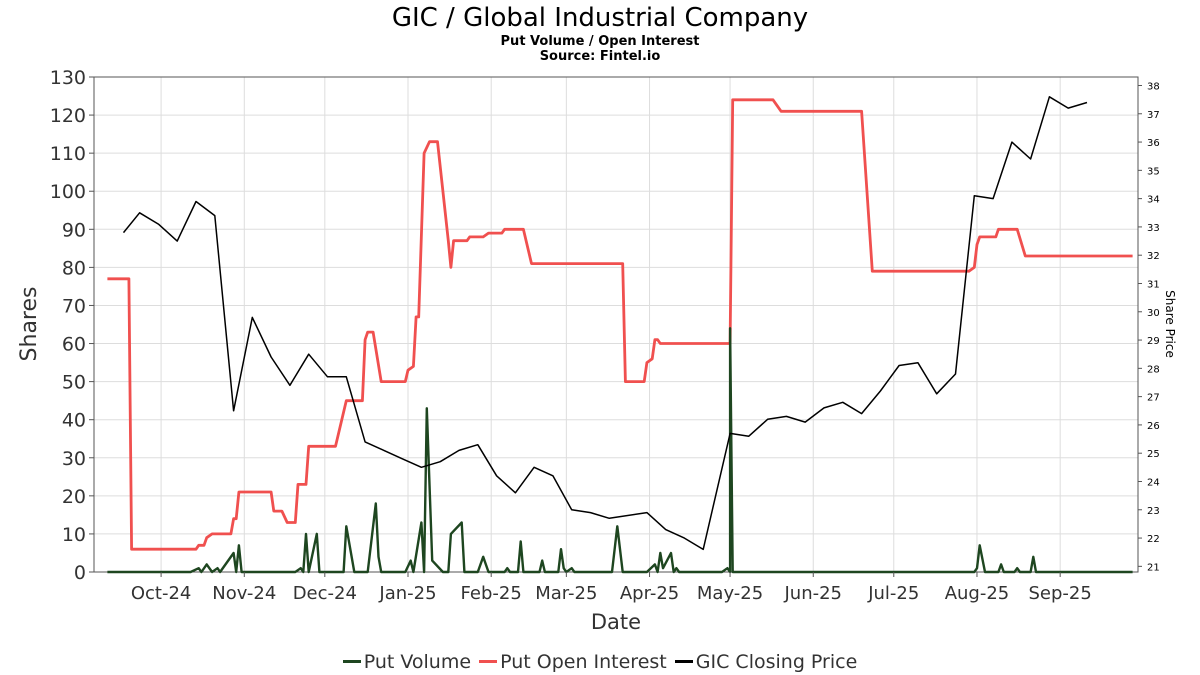  I want to click on y2-tick-label: 37, so click(1153, 115).